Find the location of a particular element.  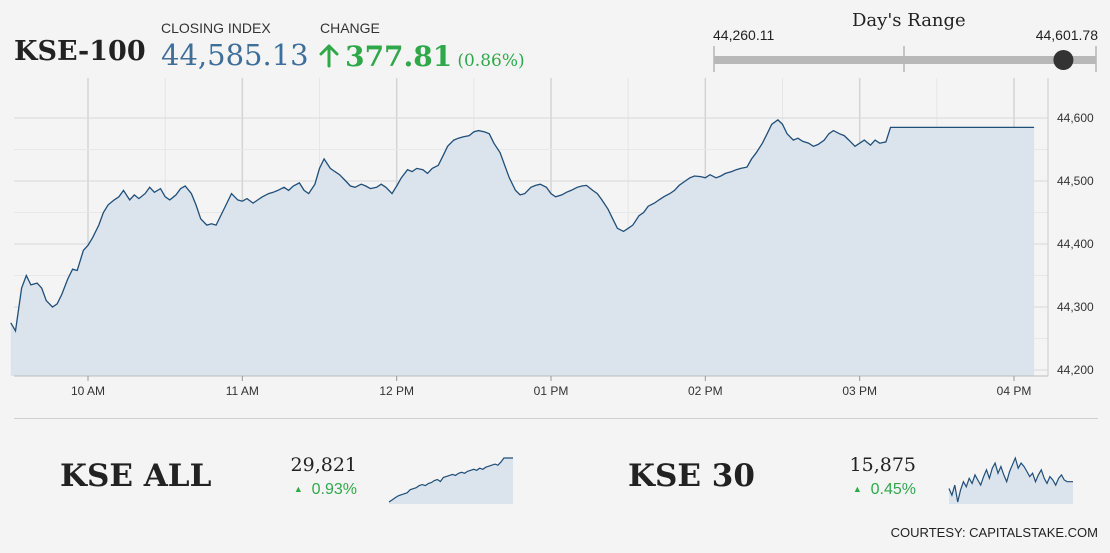

range-bar-track is located at coordinates (905, 60).